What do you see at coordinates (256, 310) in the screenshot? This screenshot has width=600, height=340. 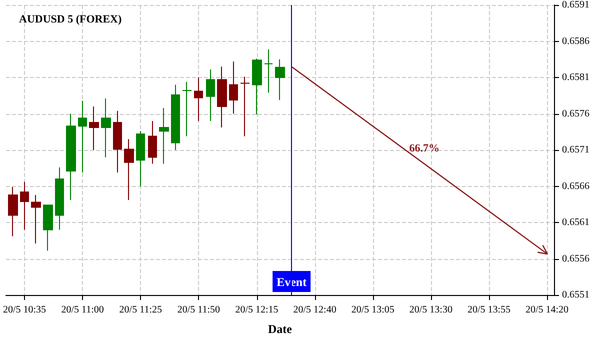 I see `x-tick-label: 20/5 12:15` at bounding box center [256, 310].